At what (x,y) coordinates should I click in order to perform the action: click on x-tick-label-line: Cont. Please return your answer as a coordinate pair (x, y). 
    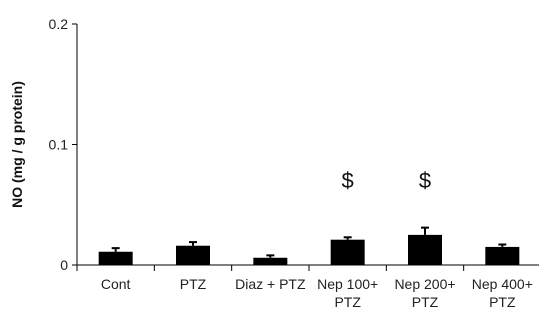
    Looking at the image, I should click on (116, 284).